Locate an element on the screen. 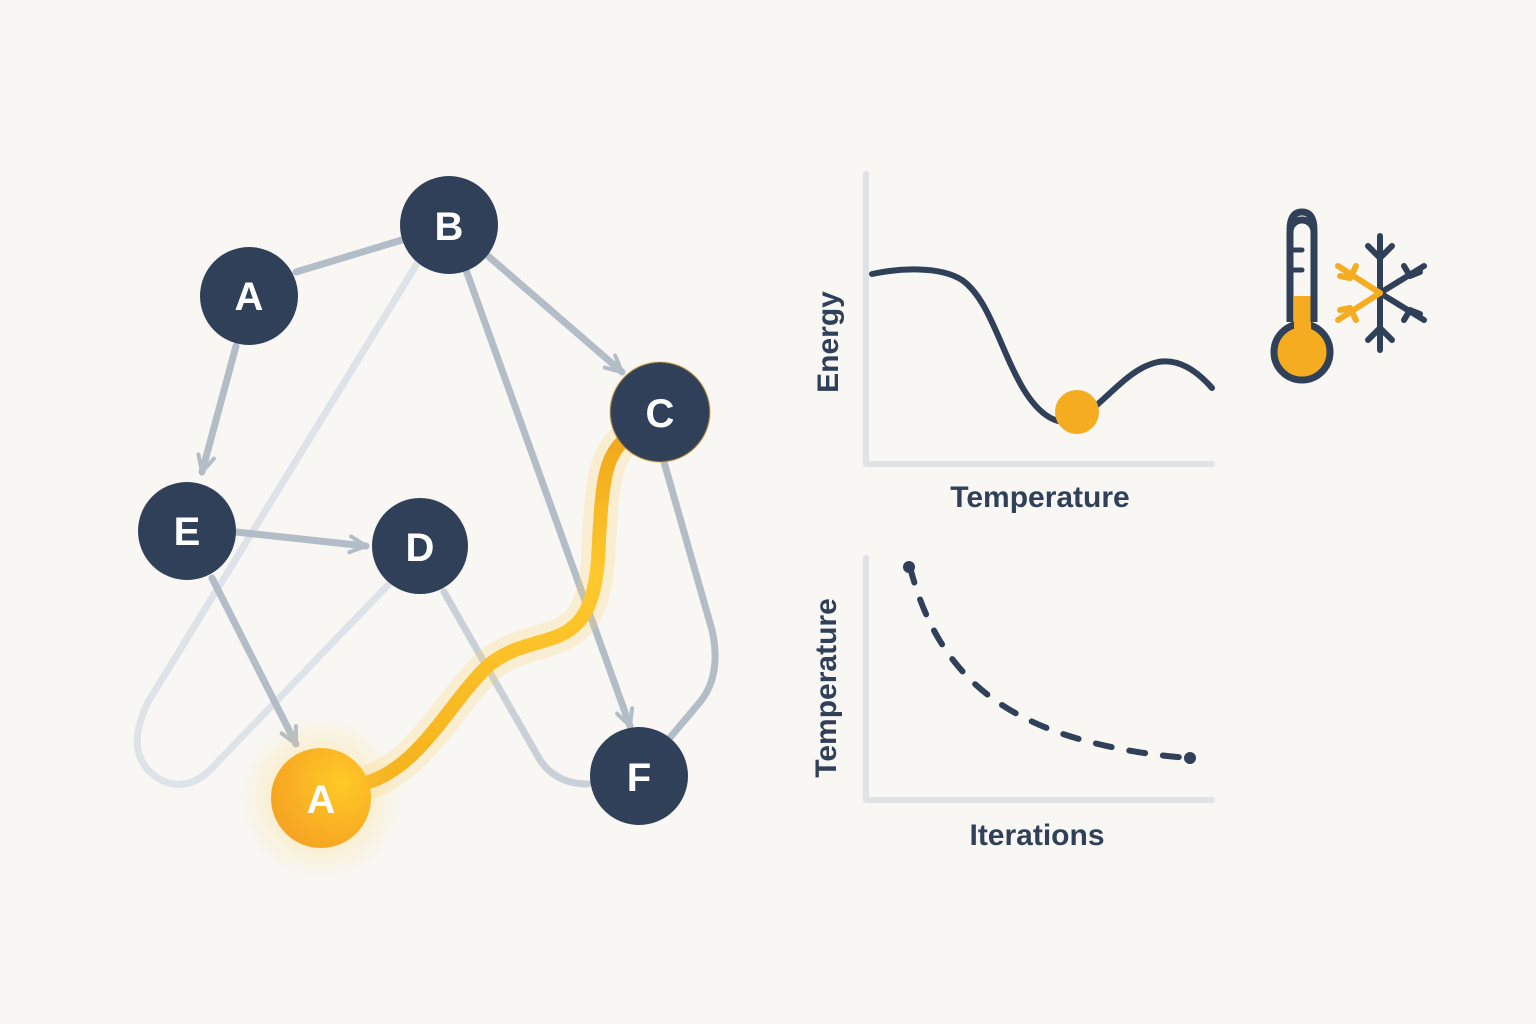  node-e-label: E is located at coordinates (187, 532).